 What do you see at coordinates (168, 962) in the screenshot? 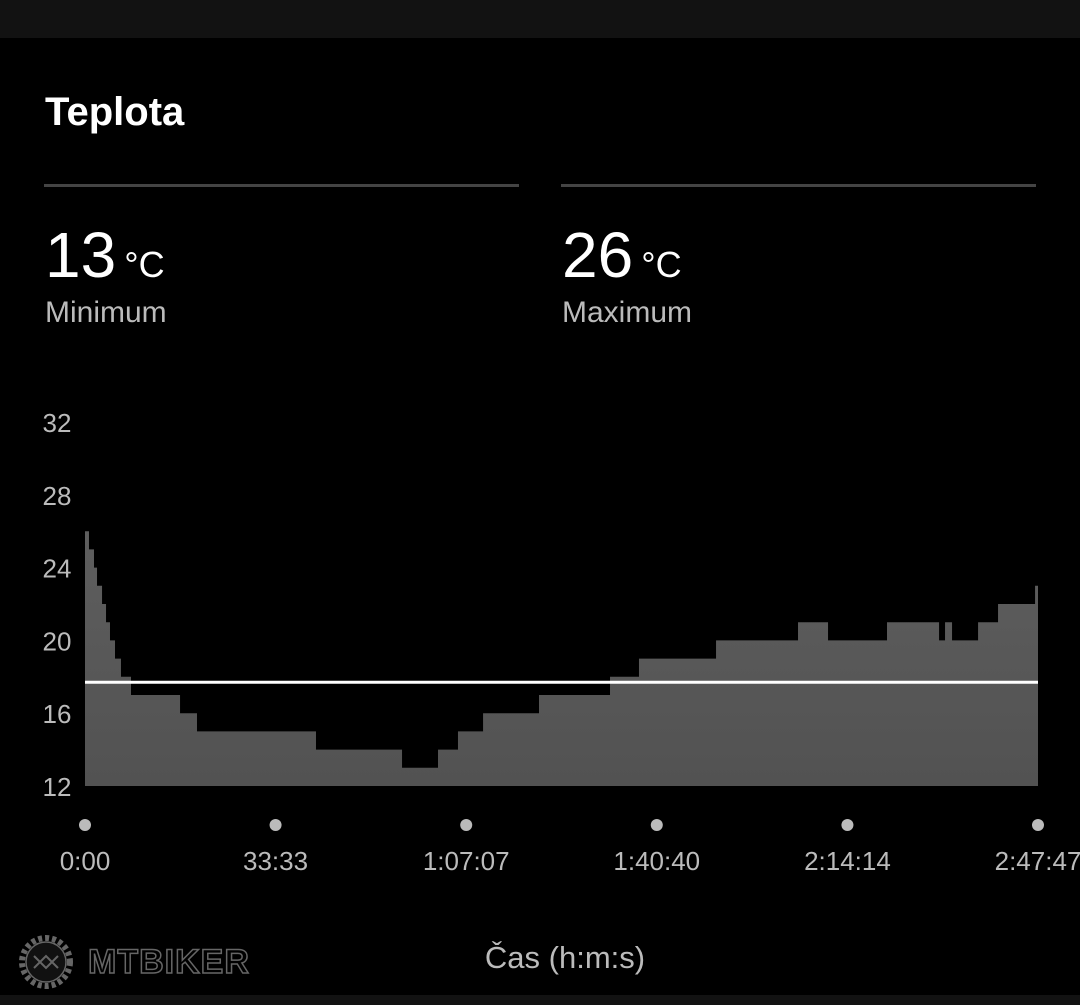
I see `watermark-text: MTBIKER` at bounding box center [168, 962].